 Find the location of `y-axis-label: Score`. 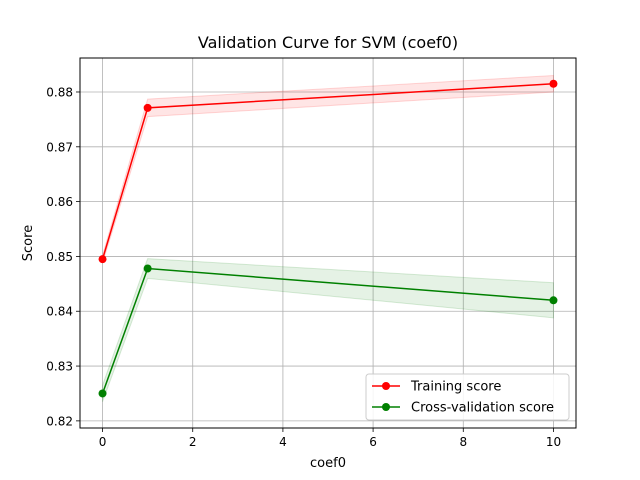

y-axis-label: Score is located at coordinates (28, 243).